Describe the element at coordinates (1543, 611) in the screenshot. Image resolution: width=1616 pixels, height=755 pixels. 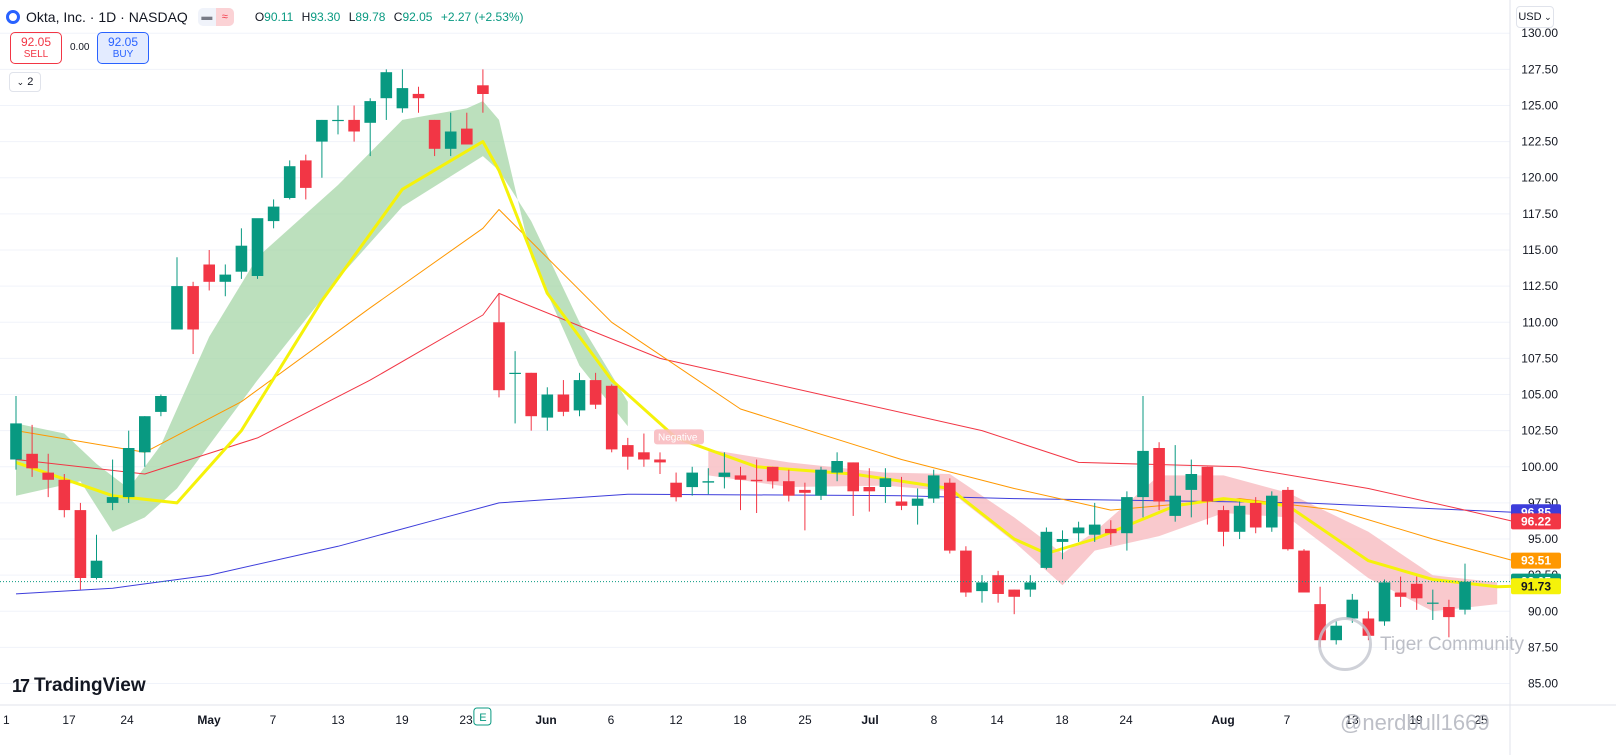
I see `y-tick-label: 90.00` at that location.